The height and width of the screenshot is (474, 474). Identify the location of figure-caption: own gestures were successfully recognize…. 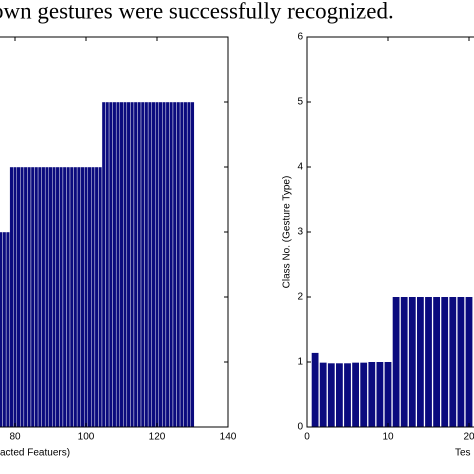
(197, 11).